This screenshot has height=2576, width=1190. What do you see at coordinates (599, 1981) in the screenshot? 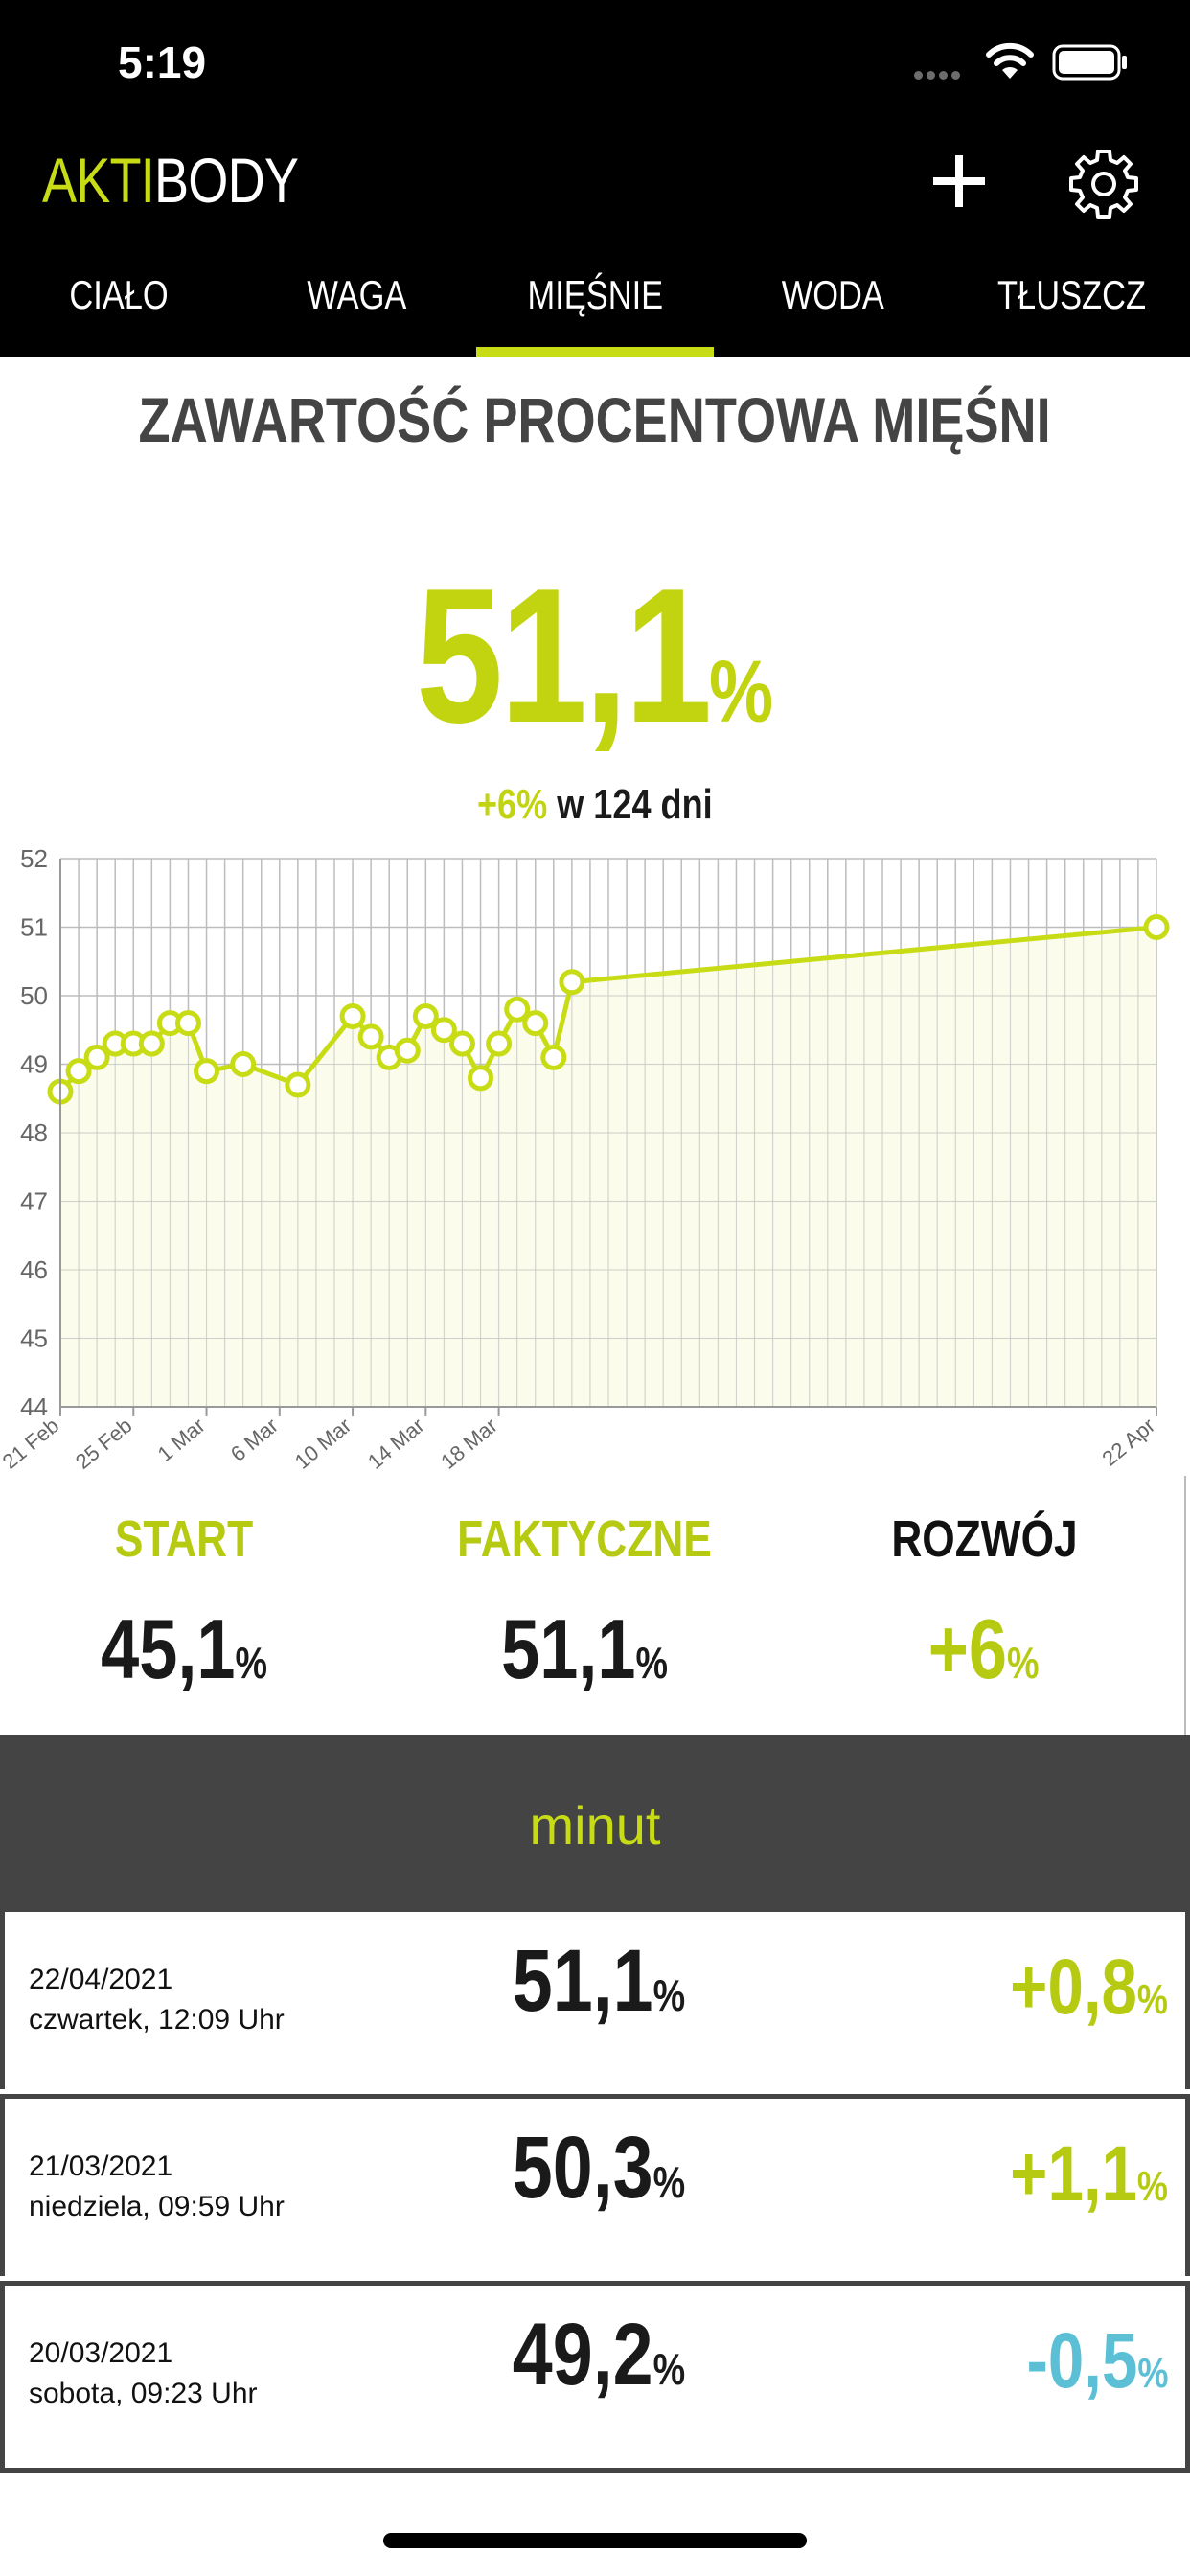
I see `entry-value: 51,1%` at bounding box center [599, 1981].